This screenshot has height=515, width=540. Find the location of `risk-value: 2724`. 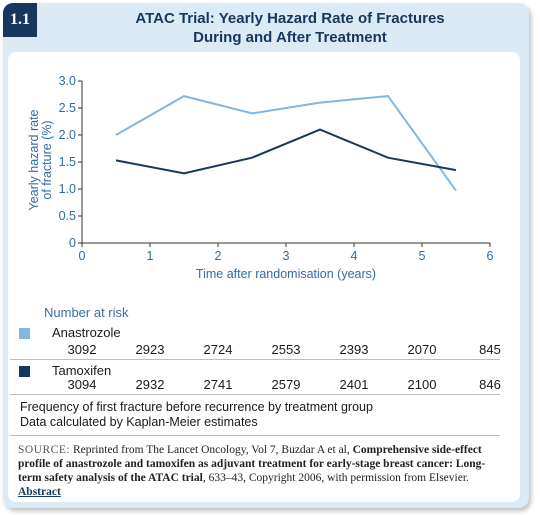

risk-value: 2724 is located at coordinates (218, 349).